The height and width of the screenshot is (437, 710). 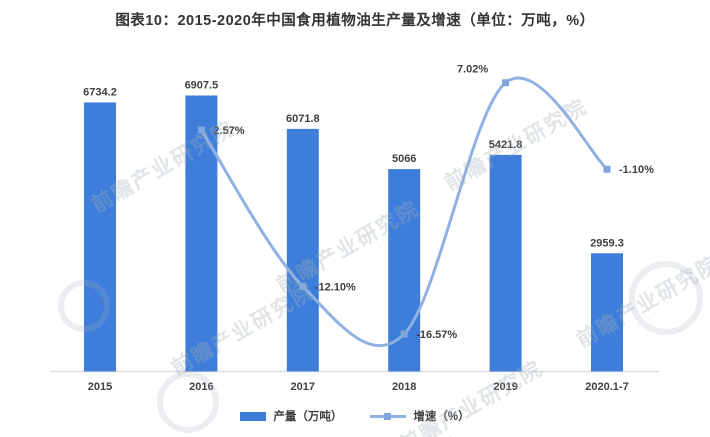 I want to click on chart-legend: 产量（万吨） 增速（%）, so click(x=355, y=416).